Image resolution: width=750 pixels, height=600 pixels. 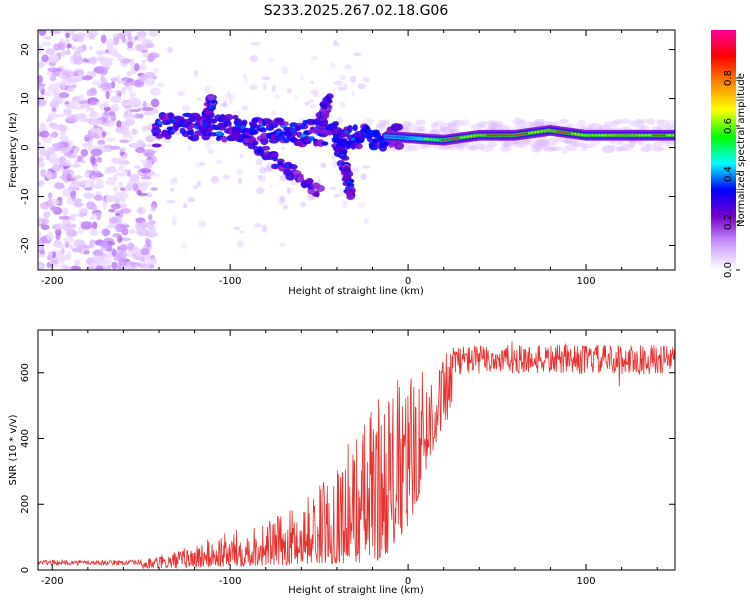 What do you see at coordinates (585, 581) in the screenshot?
I see `snr-x-tick-label: 100` at bounding box center [585, 581].